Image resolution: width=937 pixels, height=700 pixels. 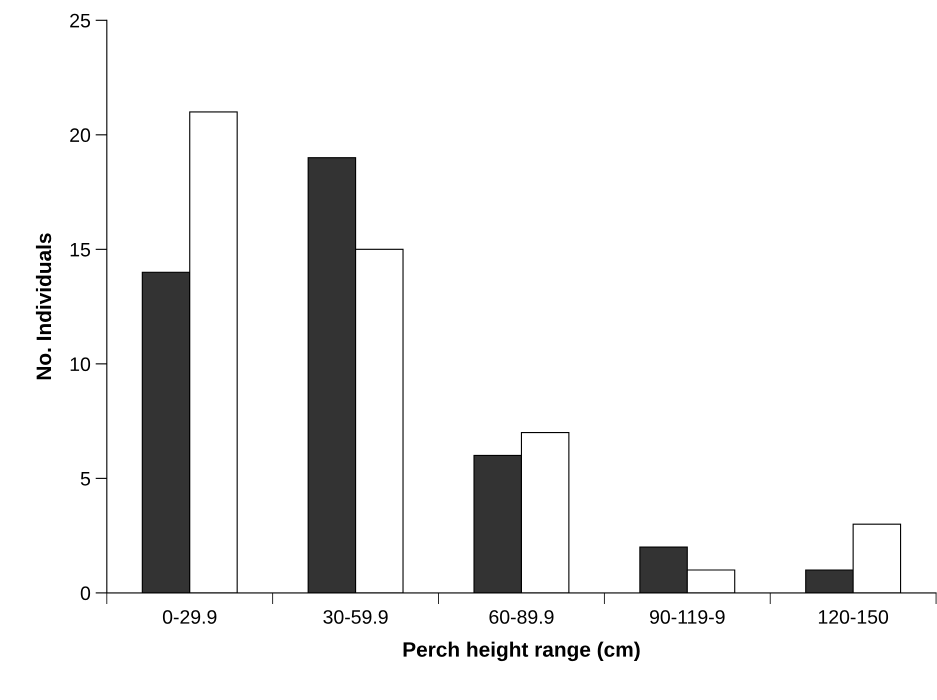 I want to click on x-tick-label: 30-59.9, so click(x=355, y=617).